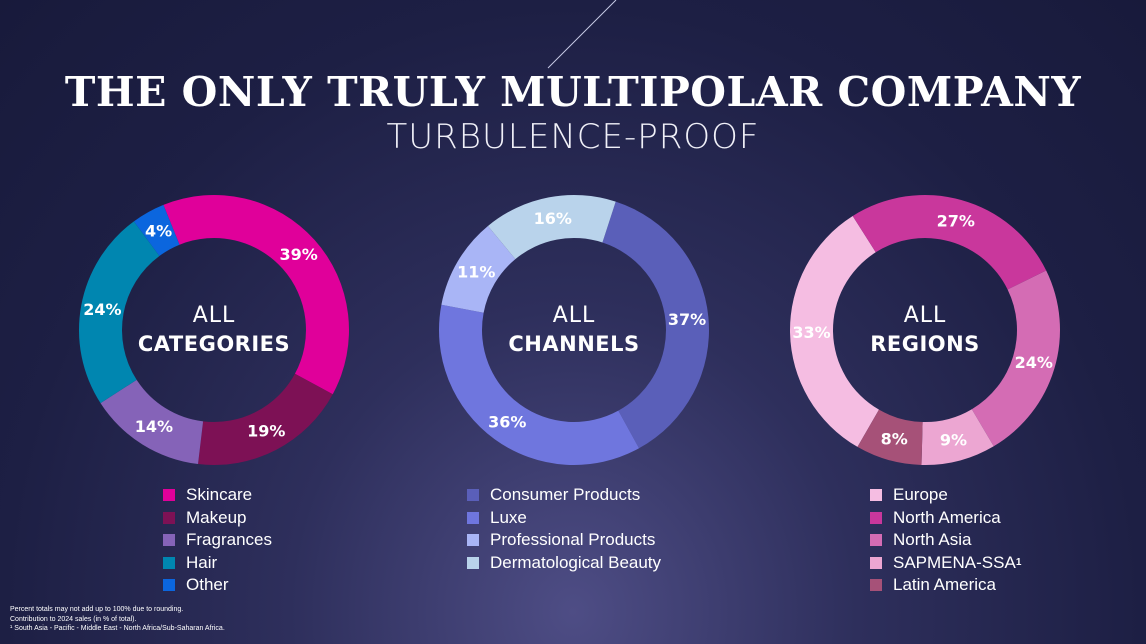  What do you see at coordinates (894, 439) in the screenshot?
I see `data-label-latin-america: 8%` at bounding box center [894, 439].